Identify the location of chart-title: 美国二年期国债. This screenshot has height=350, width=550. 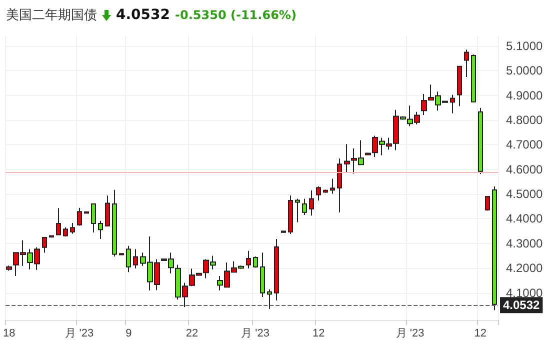
(51, 15).